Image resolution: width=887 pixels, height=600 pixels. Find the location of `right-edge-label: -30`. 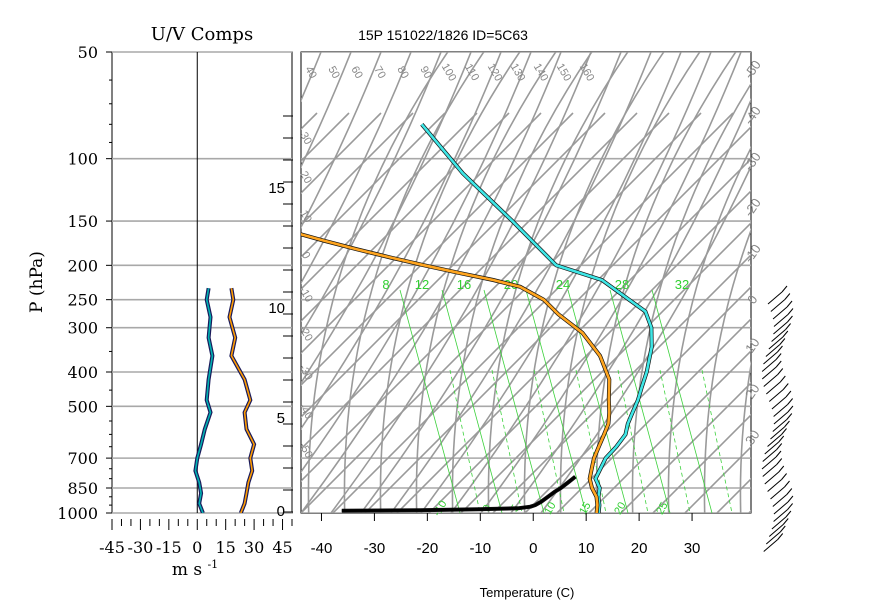

right-edge-label: -30 is located at coordinates (752, 161).